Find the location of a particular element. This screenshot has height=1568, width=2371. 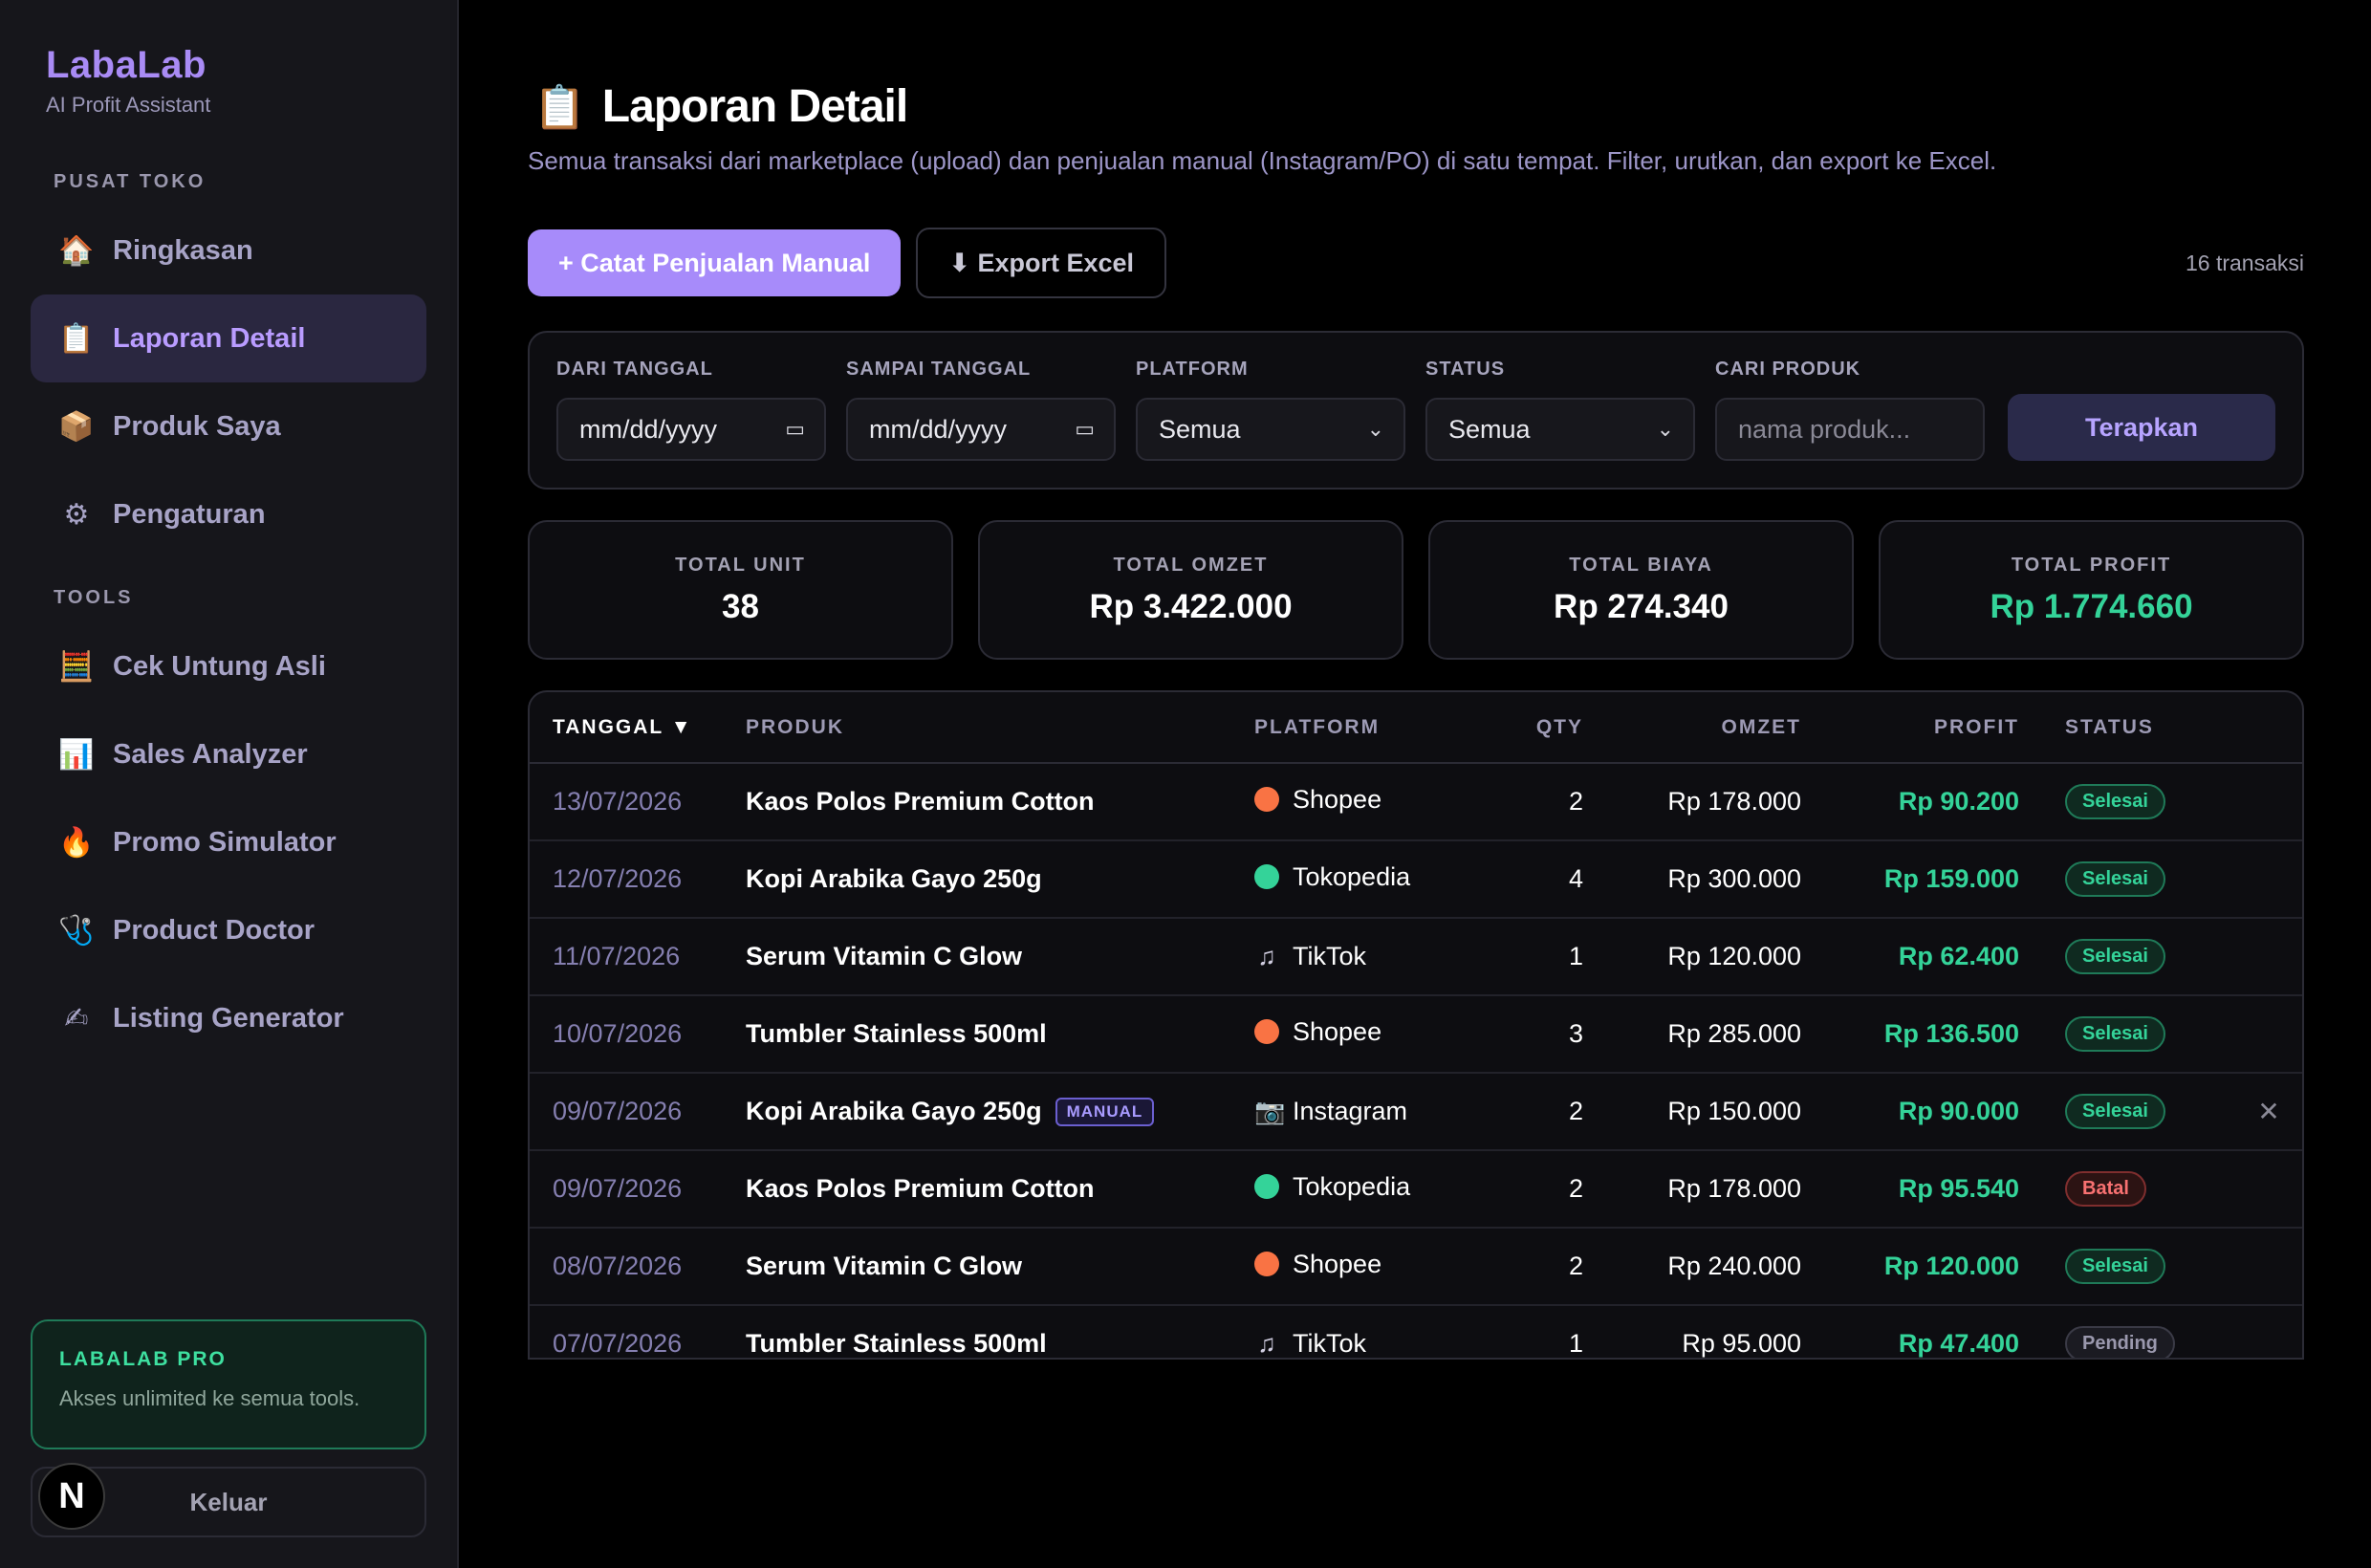

sidebar-item-ringkasan: 🏠 Ringkasan is located at coordinates (228, 250).